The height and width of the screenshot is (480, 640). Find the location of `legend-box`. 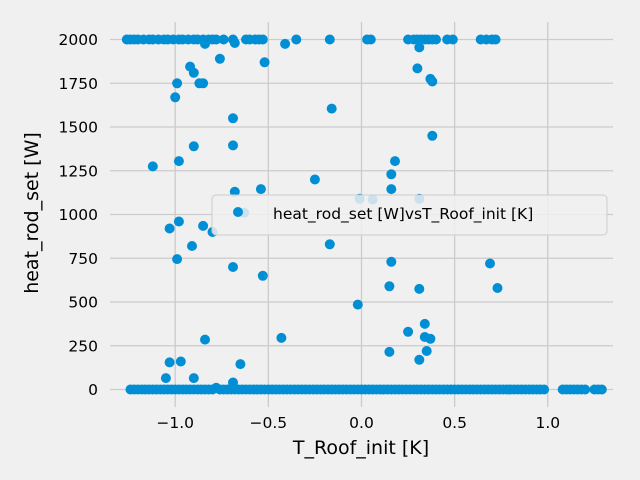

legend-box is located at coordinates (409, 215).